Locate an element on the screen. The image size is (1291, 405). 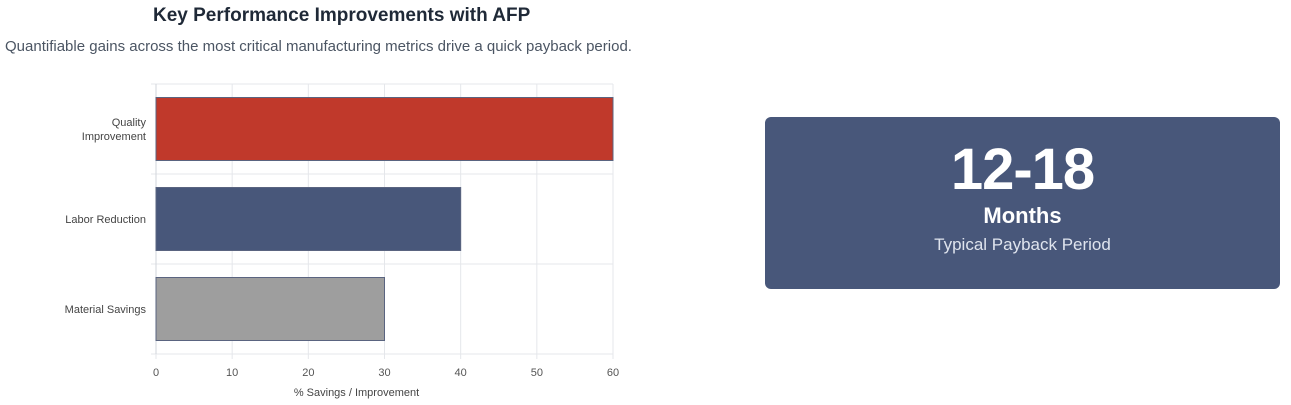
x-tick-label: 0 is located at coordinates (156, 373).